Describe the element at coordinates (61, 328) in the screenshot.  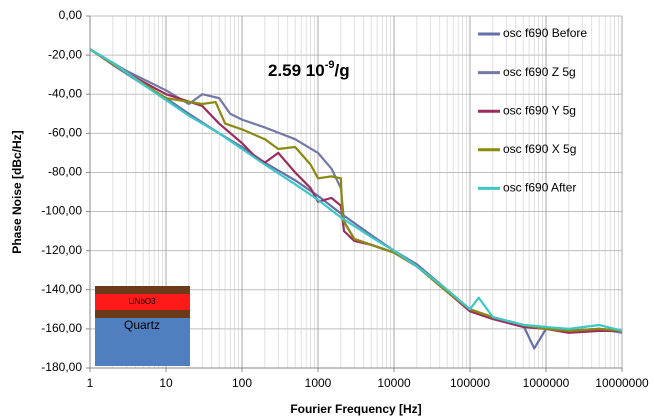
I see `y-tick-label: -160,00` at that location.